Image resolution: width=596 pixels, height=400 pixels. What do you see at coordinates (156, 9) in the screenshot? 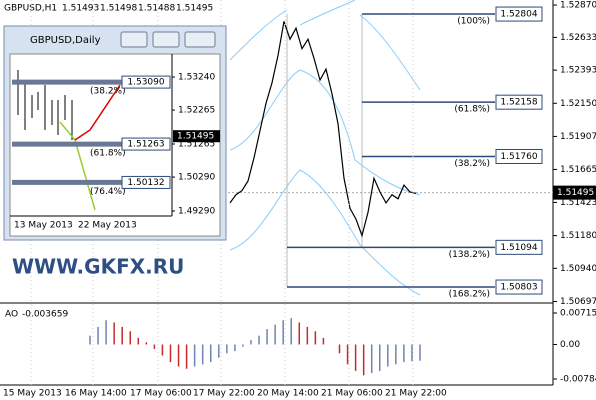
I see `ohlc-value: 1.51488` at bounding box center [156, 9].